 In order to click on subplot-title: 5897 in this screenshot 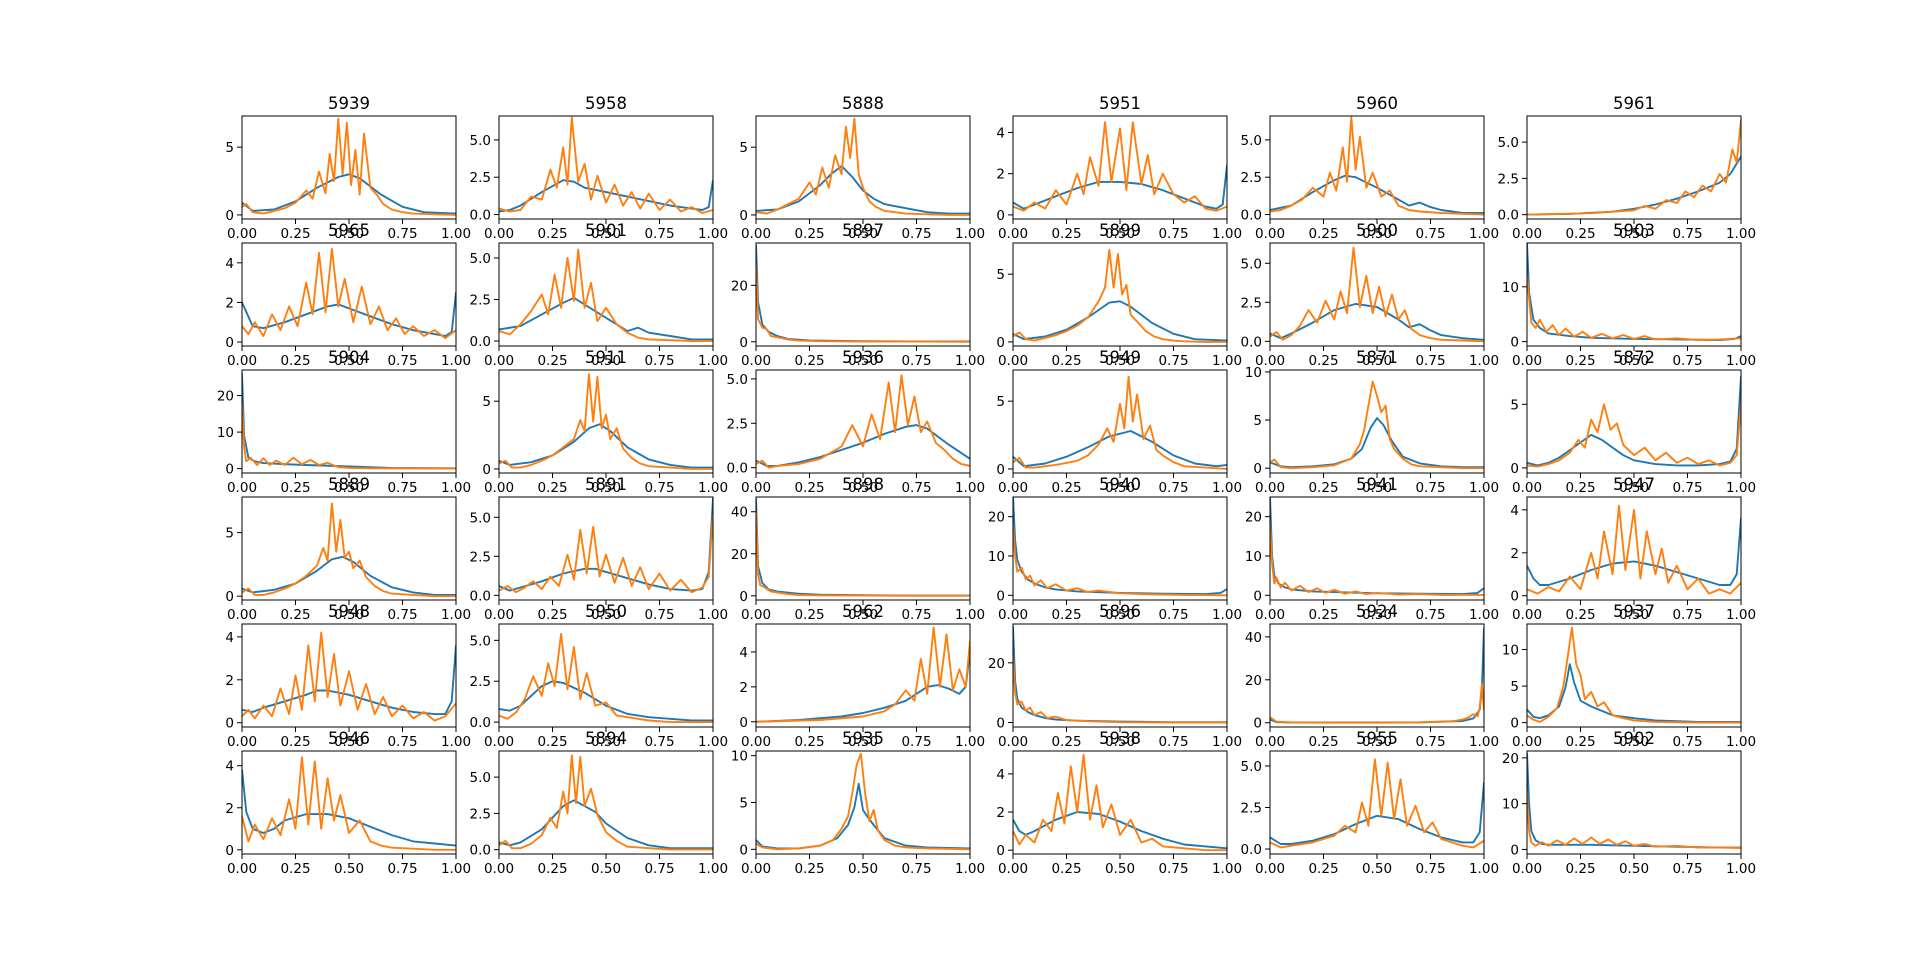, I will do `click(863, 230)`.